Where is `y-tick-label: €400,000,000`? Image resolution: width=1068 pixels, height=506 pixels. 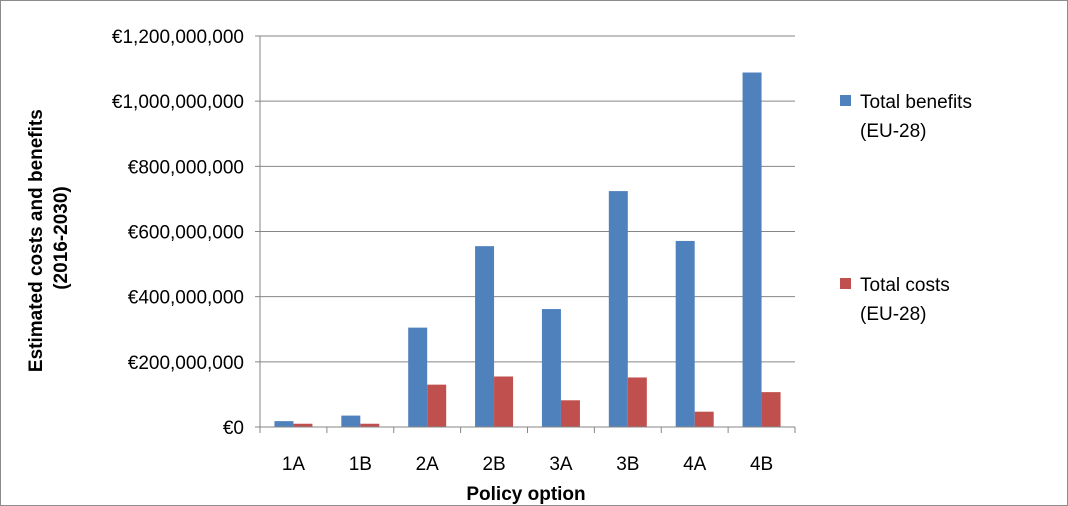 y-tick-label: €400,000,000 is located at coordinates (186, 298).